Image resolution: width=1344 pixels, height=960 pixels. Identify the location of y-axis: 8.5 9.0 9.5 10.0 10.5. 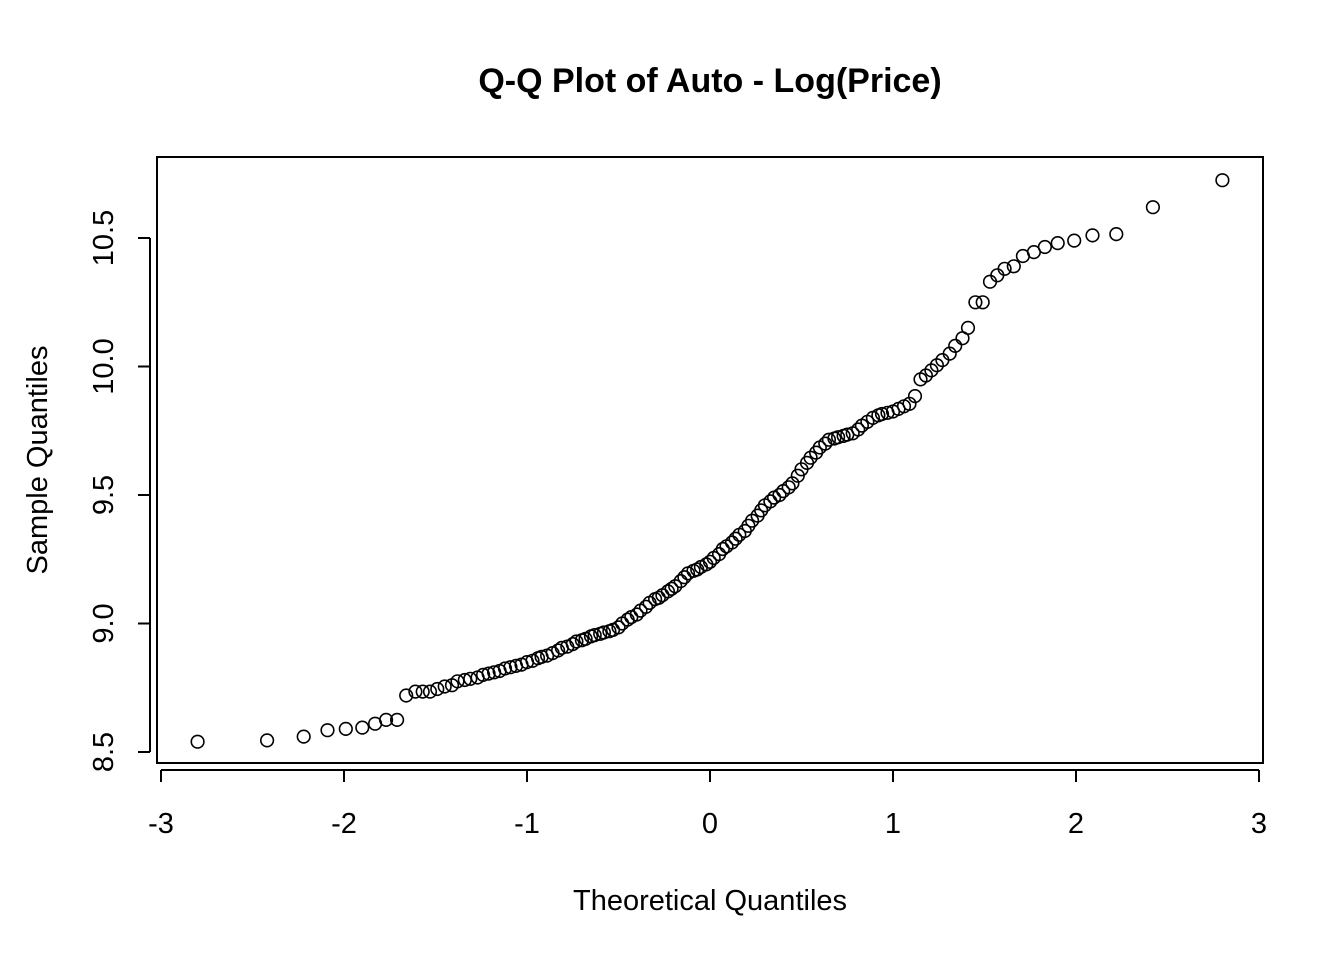
(119, 491).